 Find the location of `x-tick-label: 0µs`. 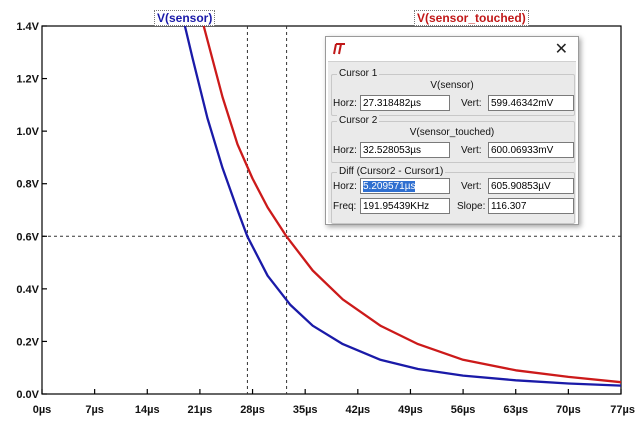

x-tick-label: 0µs is located at coordinates (42, 410).